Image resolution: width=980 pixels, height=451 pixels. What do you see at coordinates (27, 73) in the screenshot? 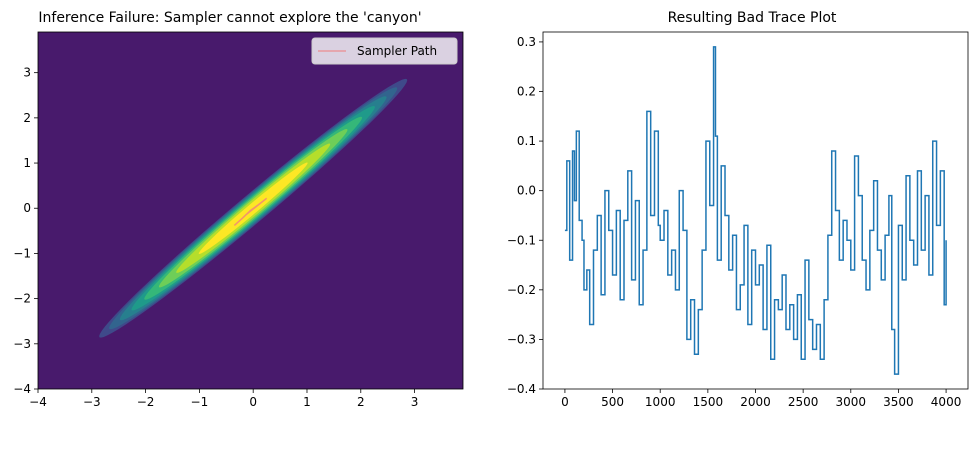
I see `contour-ytick-label: 3` at bounding box center [27, 73].